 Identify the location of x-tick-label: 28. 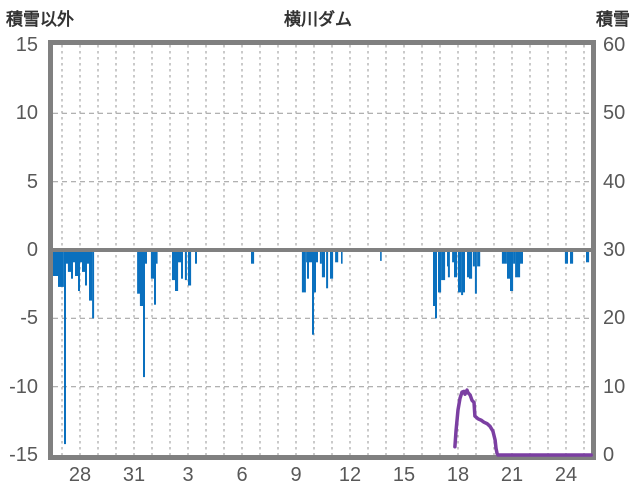
(80, 475).